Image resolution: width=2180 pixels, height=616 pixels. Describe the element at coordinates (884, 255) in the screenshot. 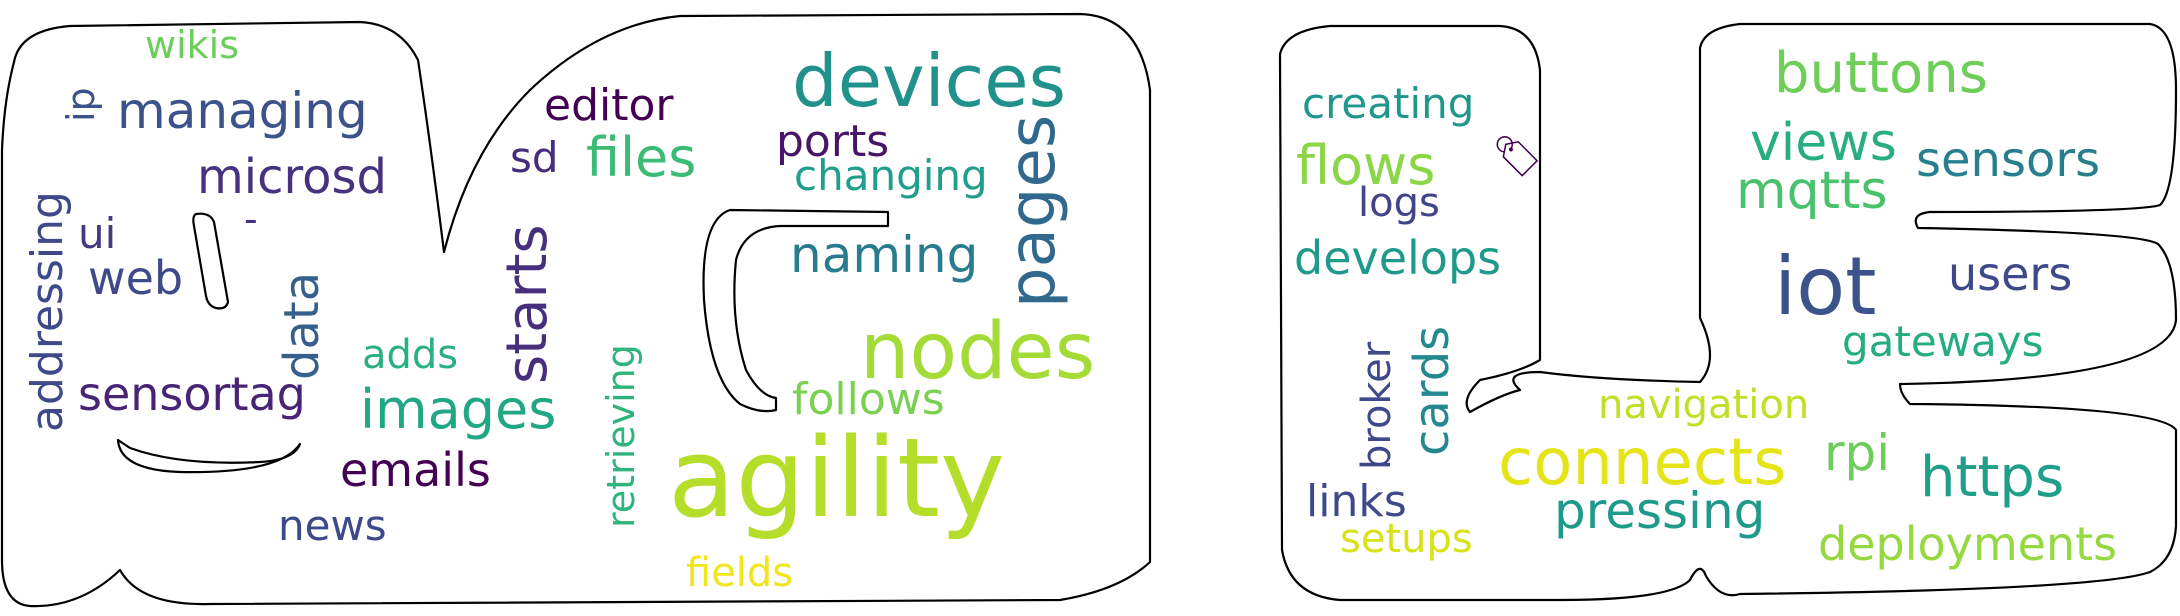

I see `word-naming: naming` at that location.